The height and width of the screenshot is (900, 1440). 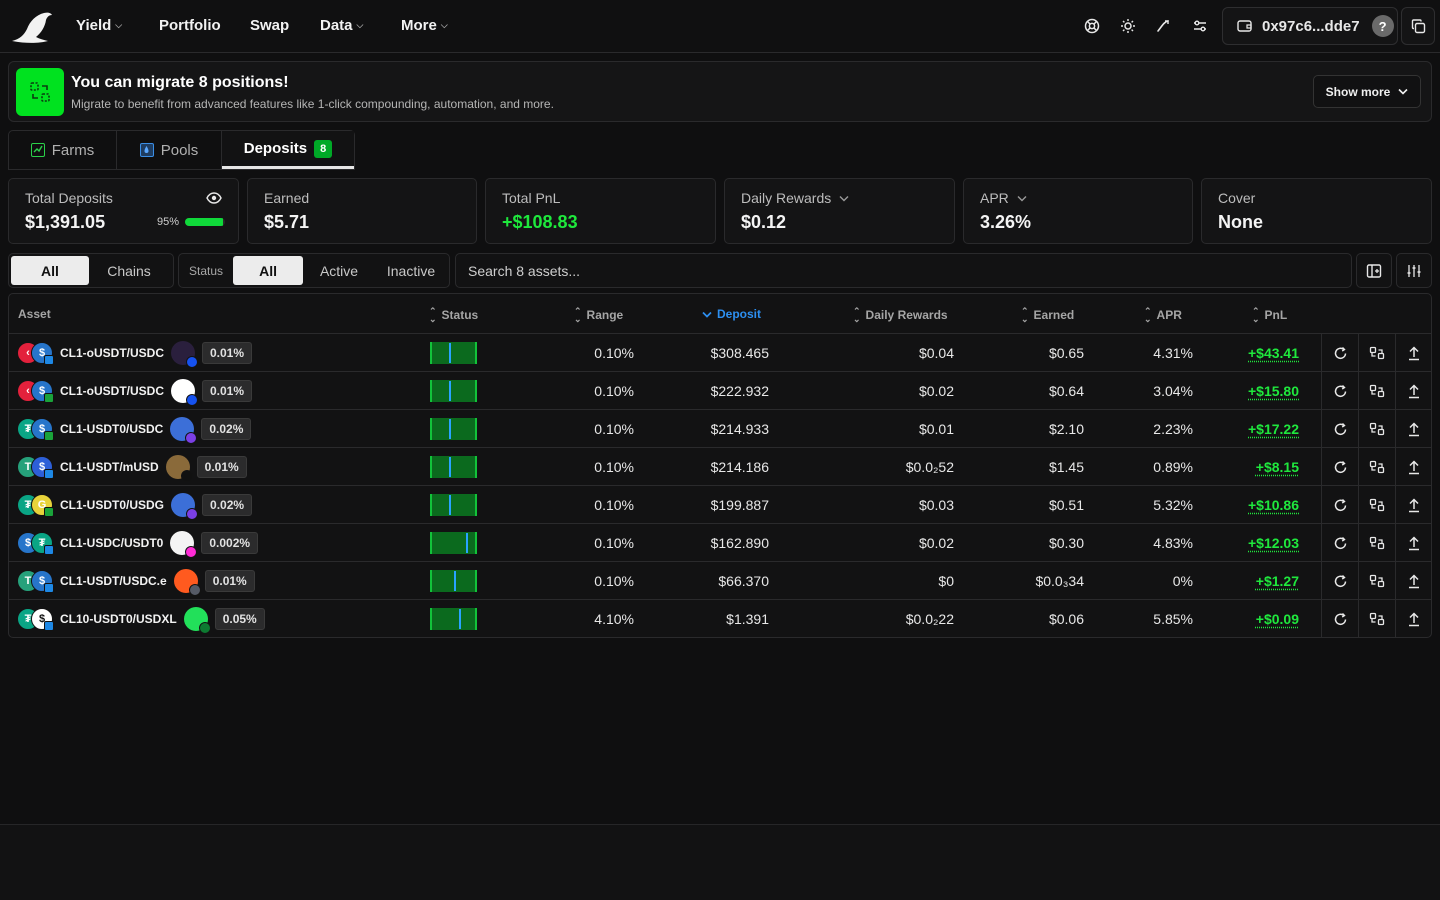 What do you see at coordinates (1269, 315) in the screenshot?
I see `col-pnl: ⌃ ⌄ PnL` at bounding box center [1269, 315].